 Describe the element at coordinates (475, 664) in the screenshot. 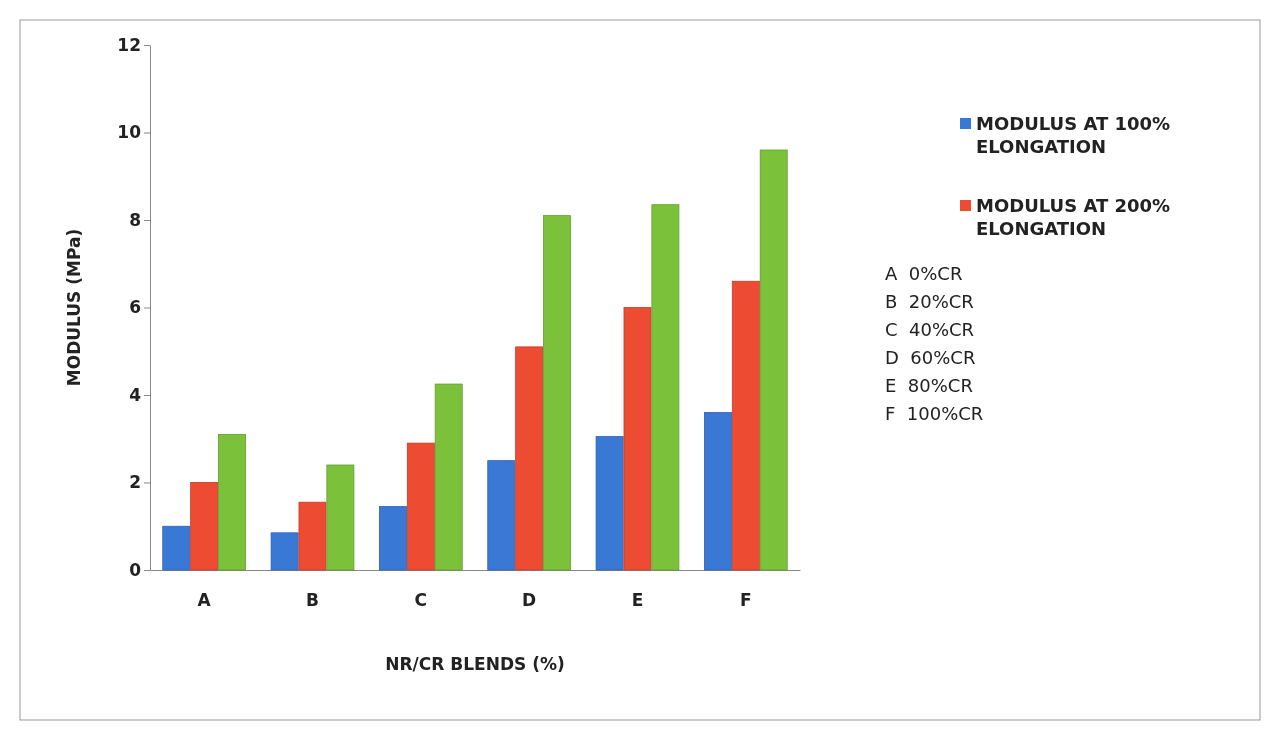

I see `x-axis-title: NR/CR BLENDS (%)` at that location.